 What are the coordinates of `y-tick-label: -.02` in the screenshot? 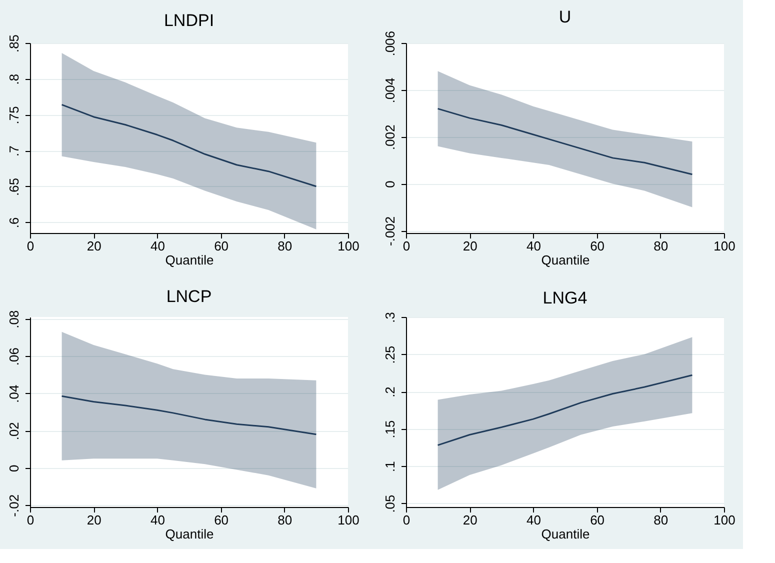 It's located at (14, 505).